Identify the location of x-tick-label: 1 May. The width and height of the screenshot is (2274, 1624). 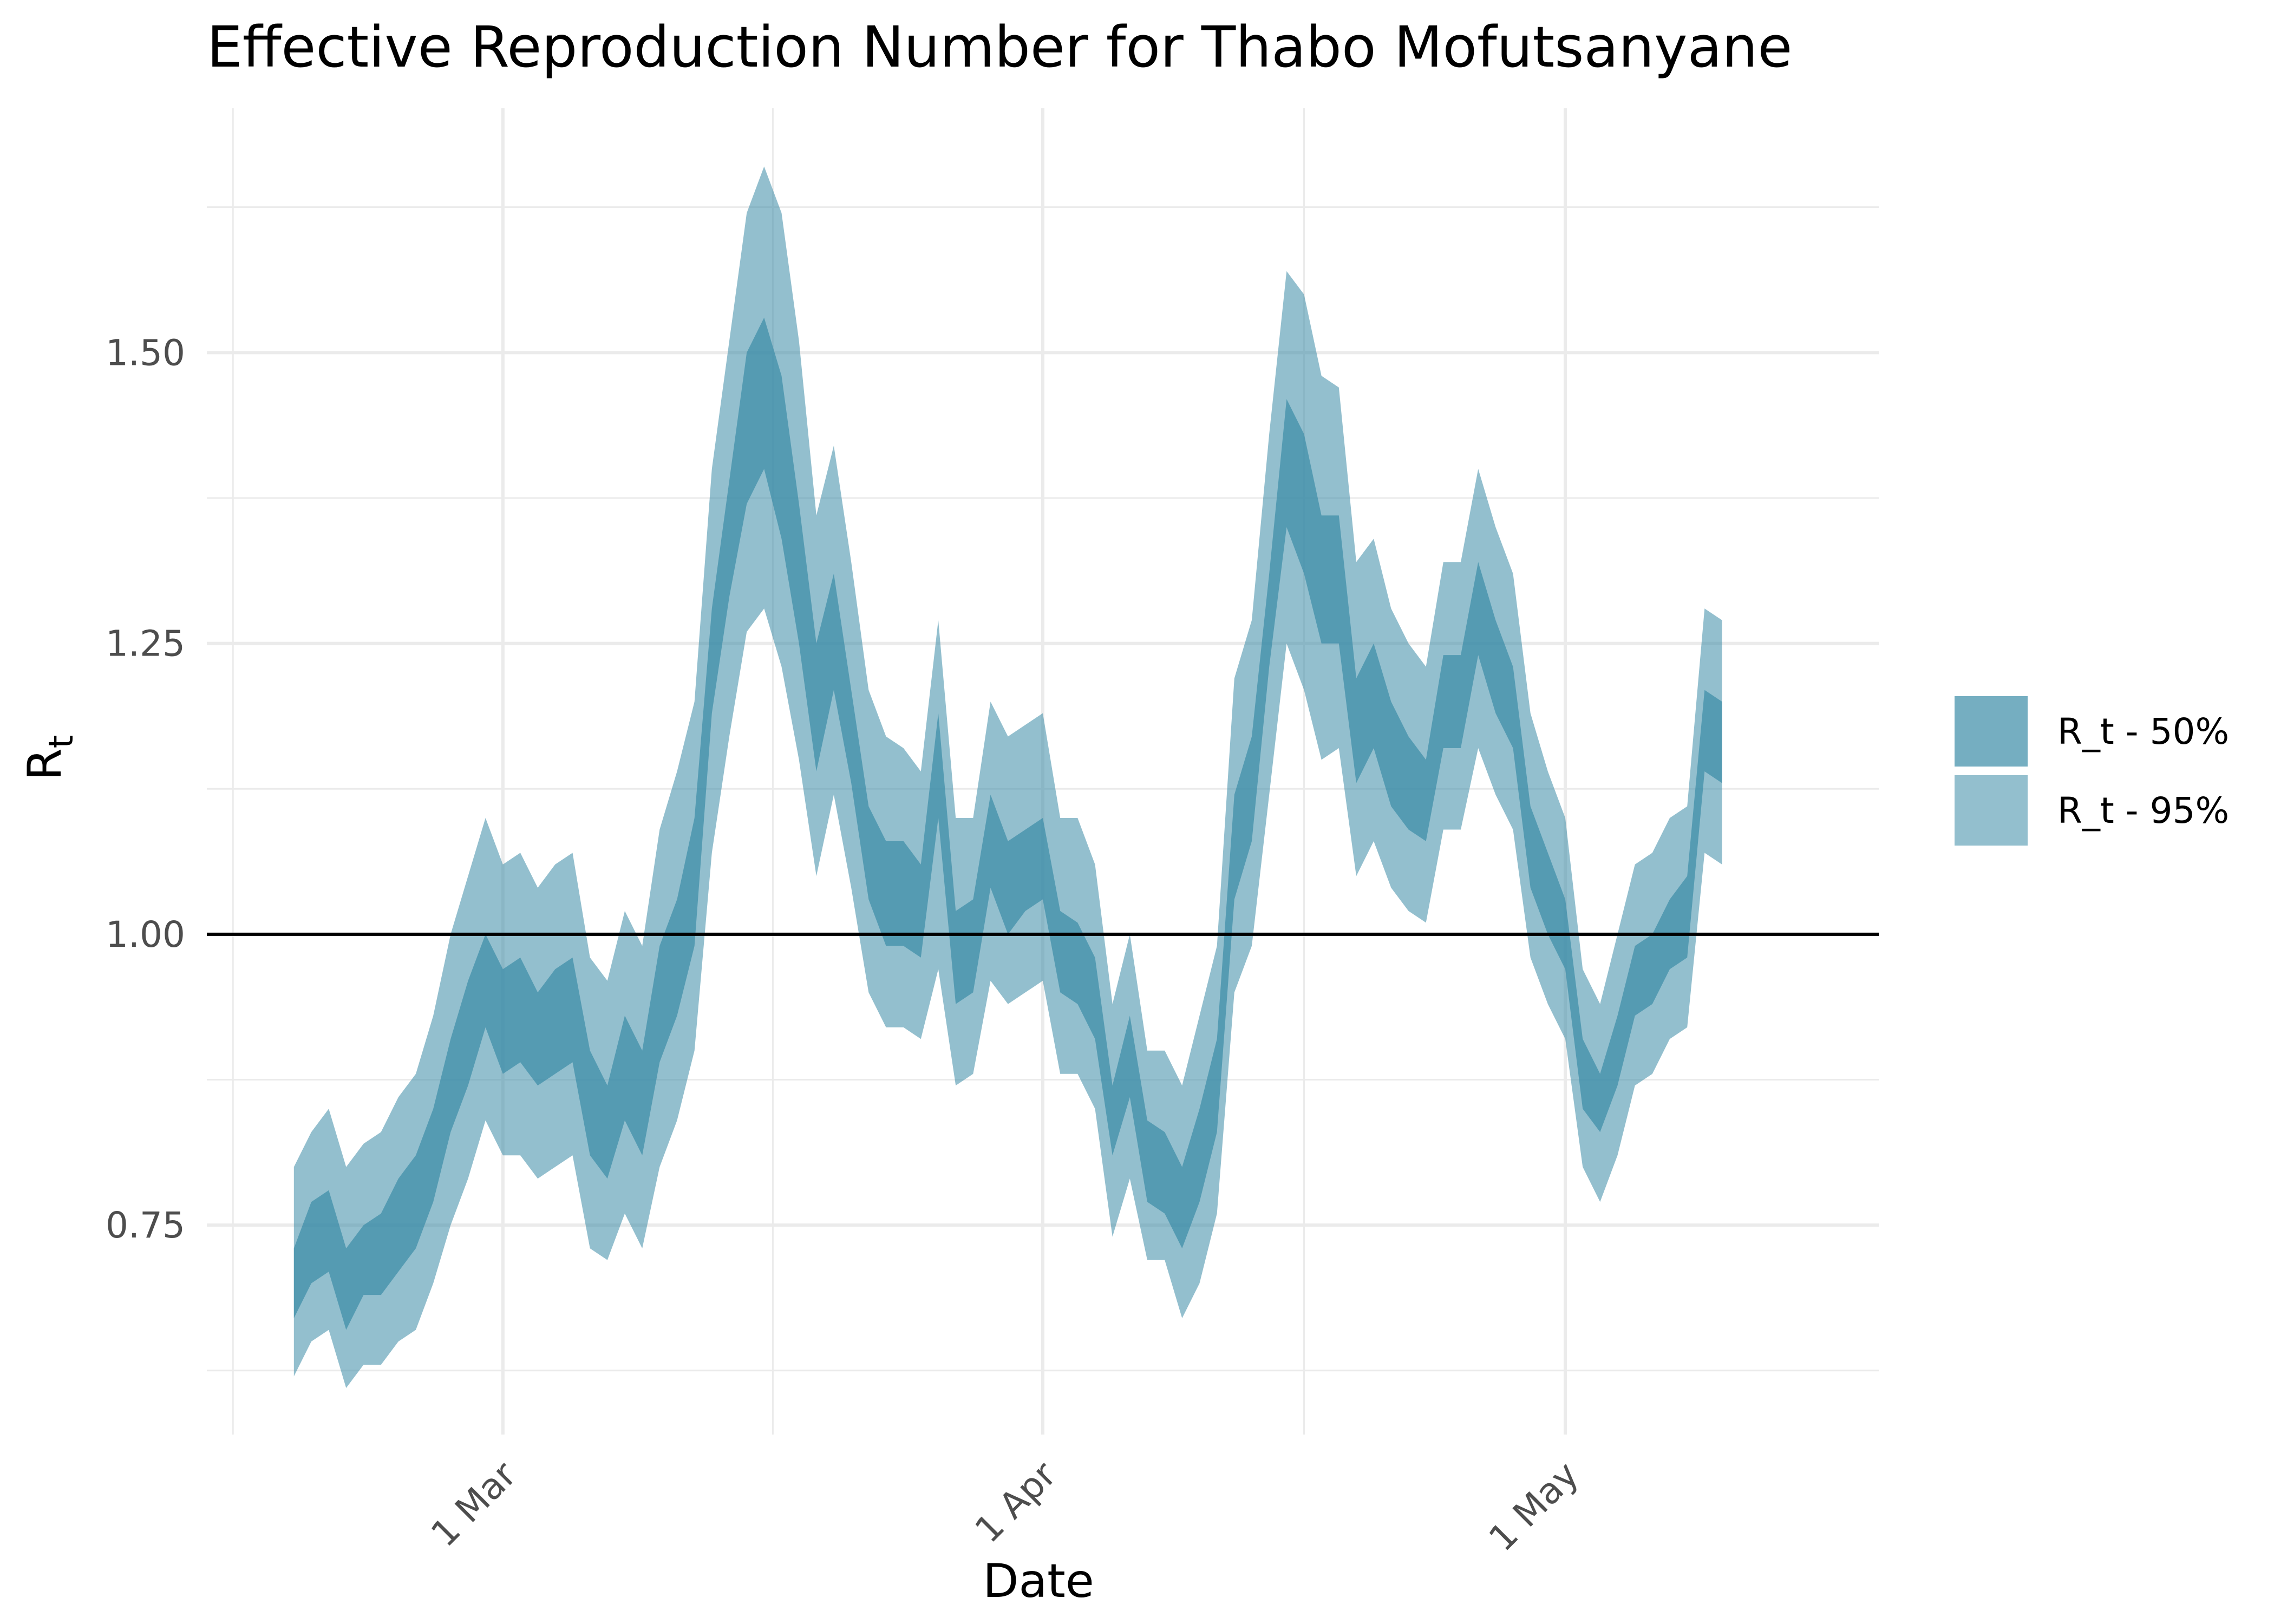
(1534, 1506).